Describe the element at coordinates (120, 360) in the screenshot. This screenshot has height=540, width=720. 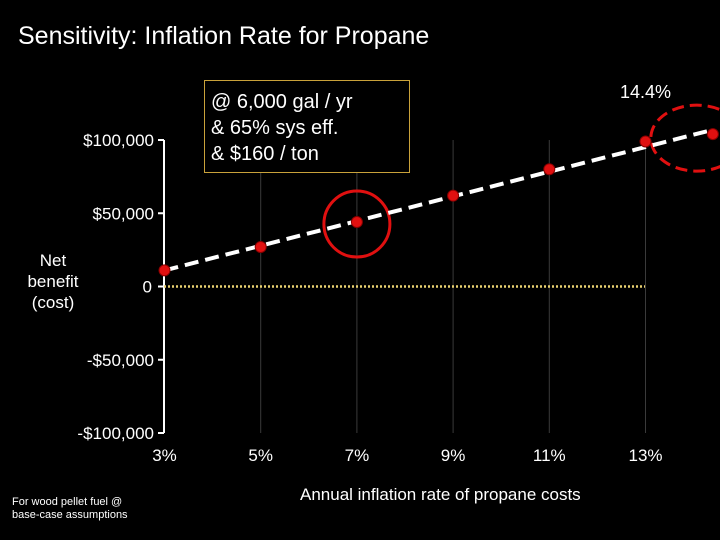
I see `y-tick-label: -$50,000` at that location.